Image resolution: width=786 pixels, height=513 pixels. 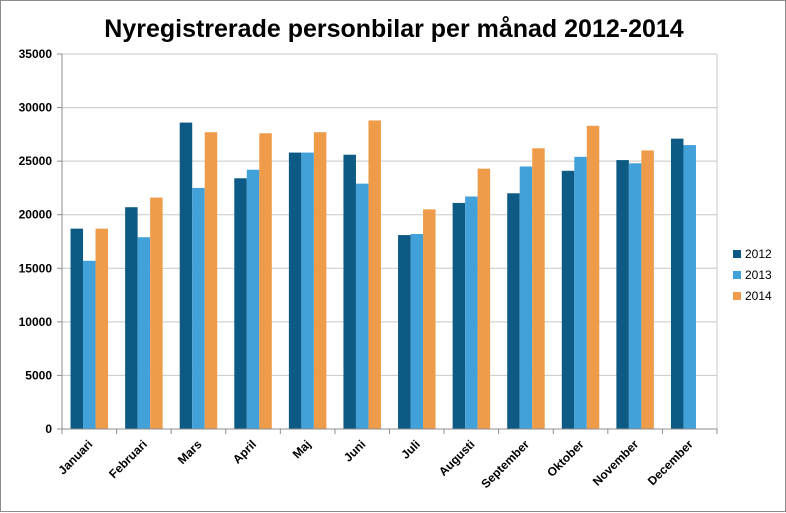 What do you see at coordinates (670, 462) in the screenshot?
I see `x-tick-label: December` at bounding box center [670, 462].